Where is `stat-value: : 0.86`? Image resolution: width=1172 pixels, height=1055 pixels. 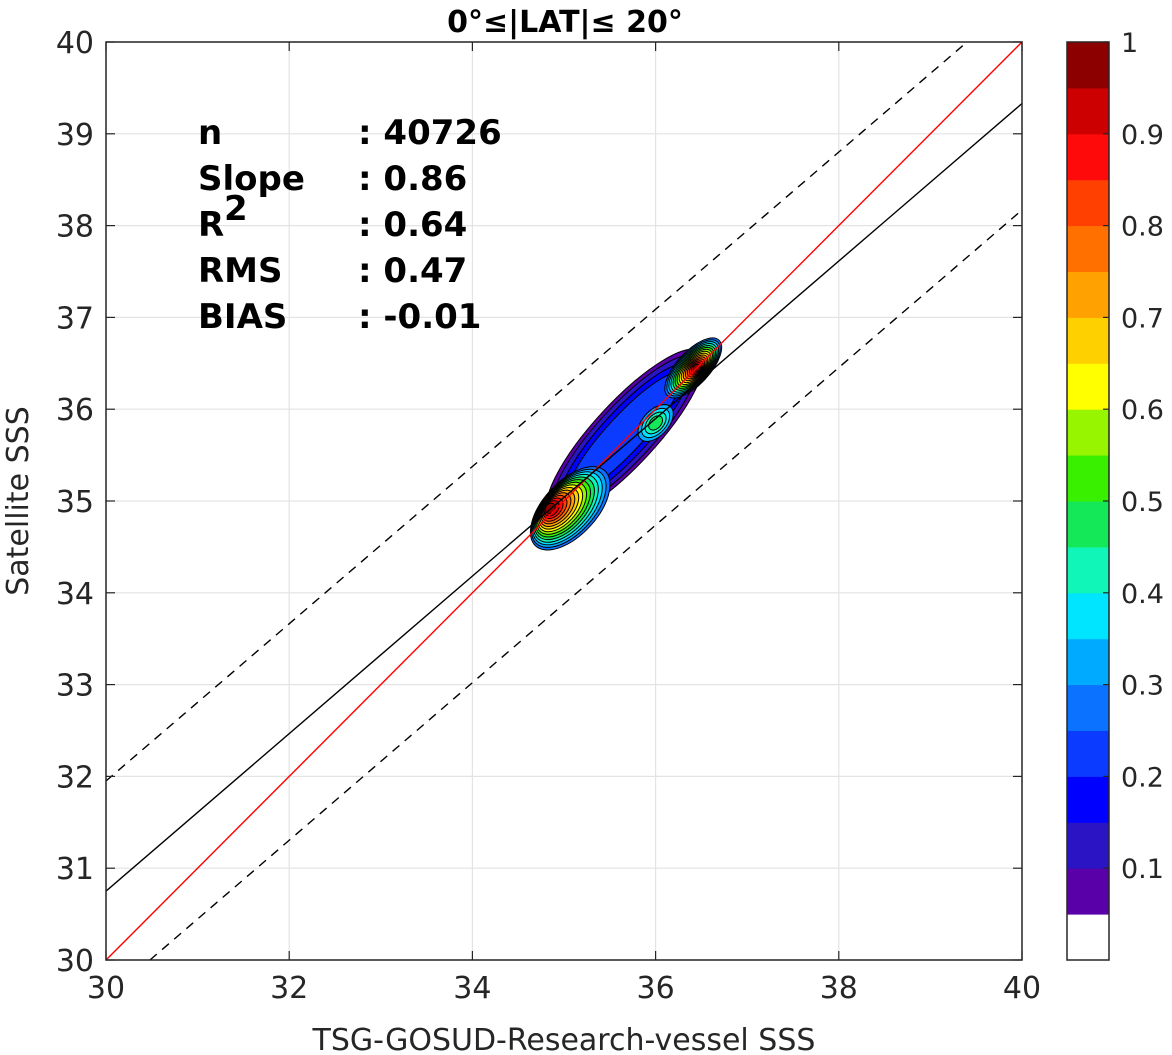 stat-value: : 0.86 is located at coordinates (412, 179).